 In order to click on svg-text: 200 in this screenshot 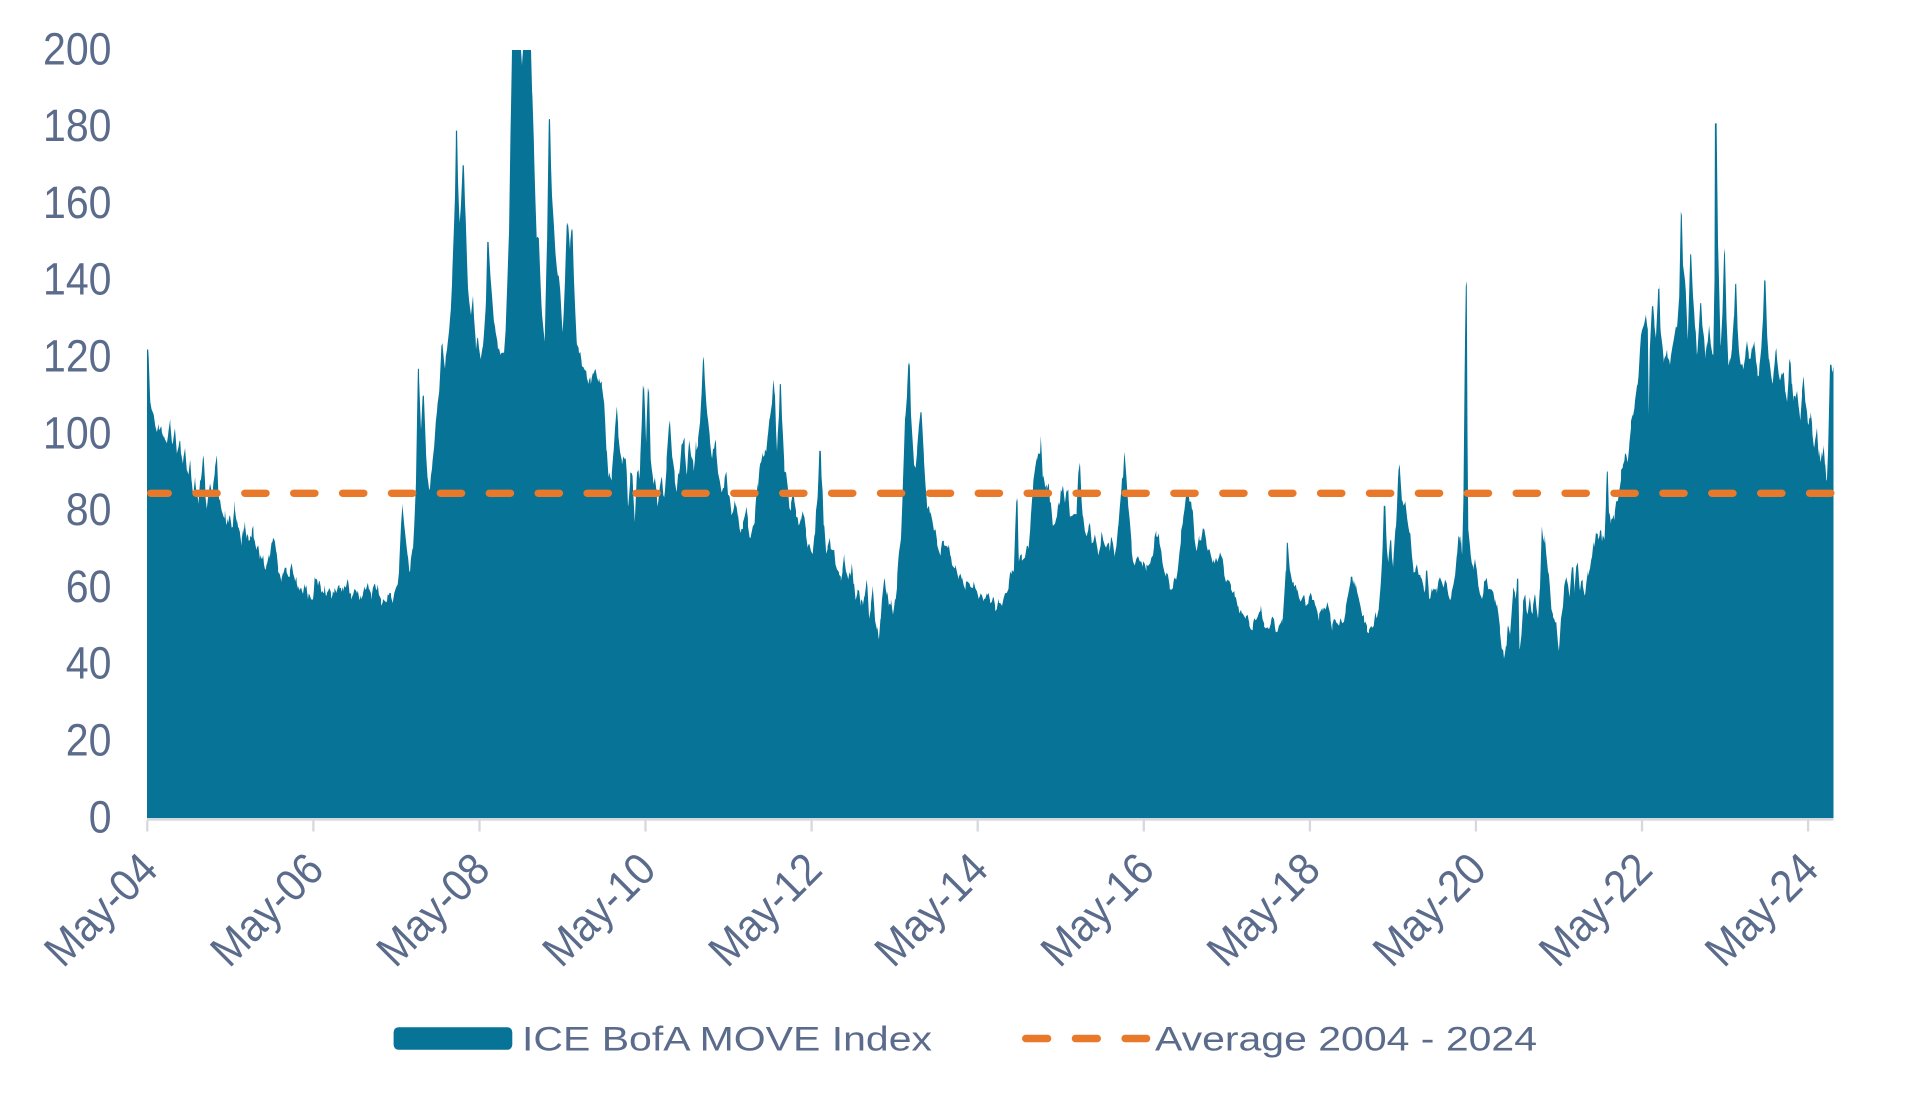, I will do `click(77, 48)`.